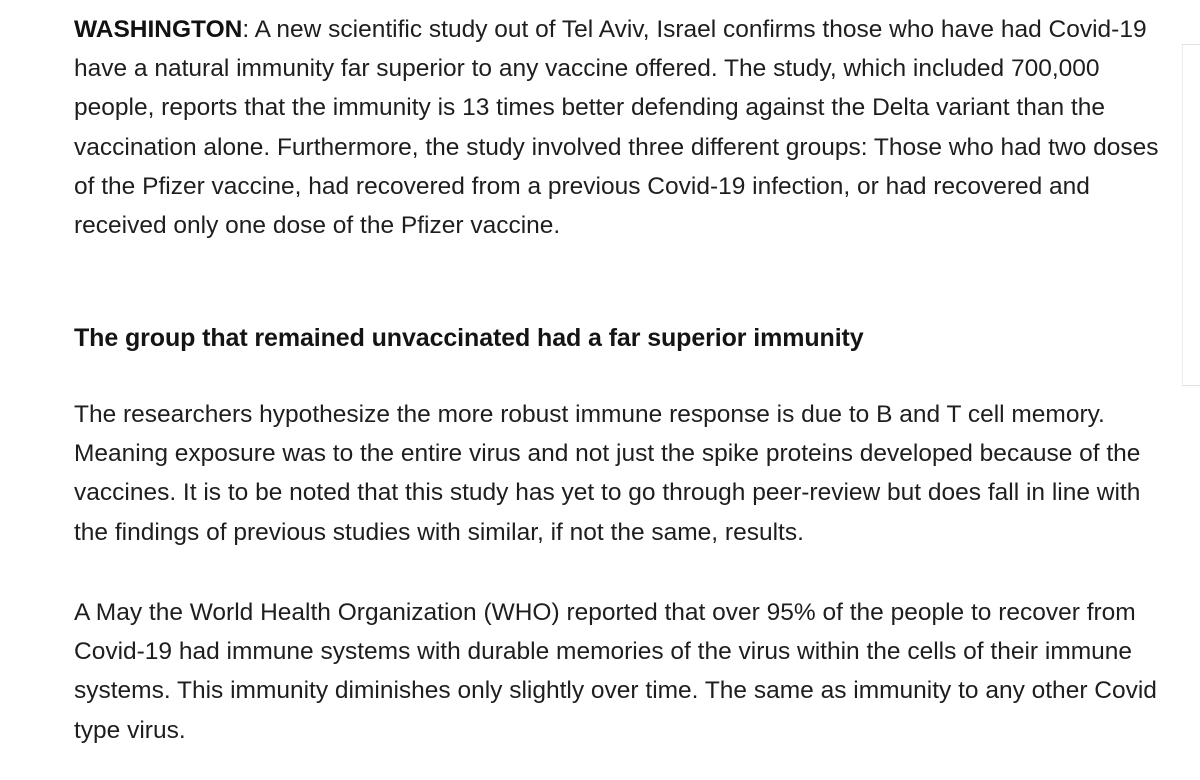  Describe the element at coordinates (1191, 385) in the screenshot. I see `right-edge-rule-bottom` at that location.